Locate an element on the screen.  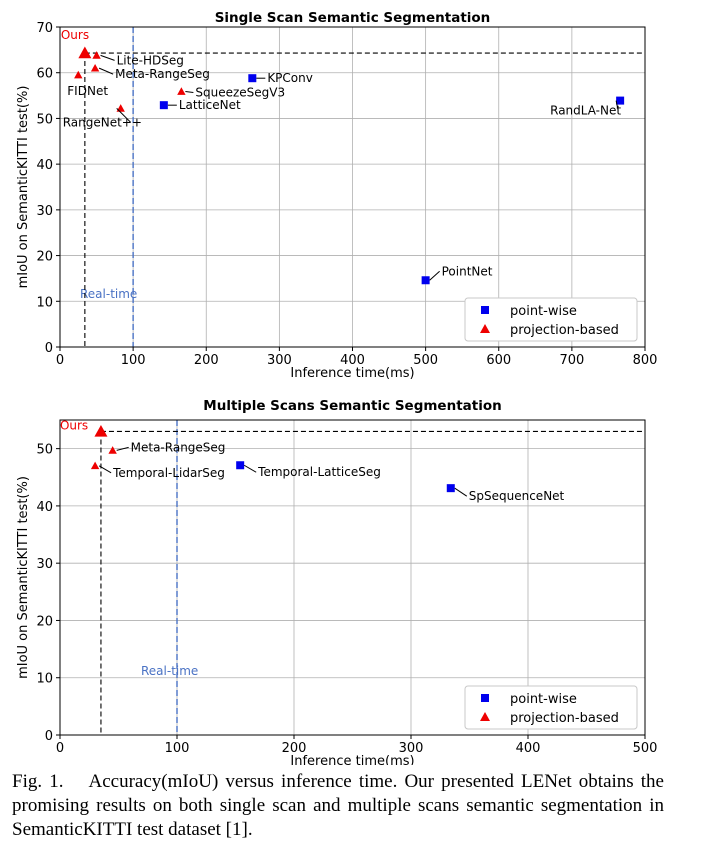
chart-title: Multiple Scans Semantic Segmentation is located at coordinates (352, 406).